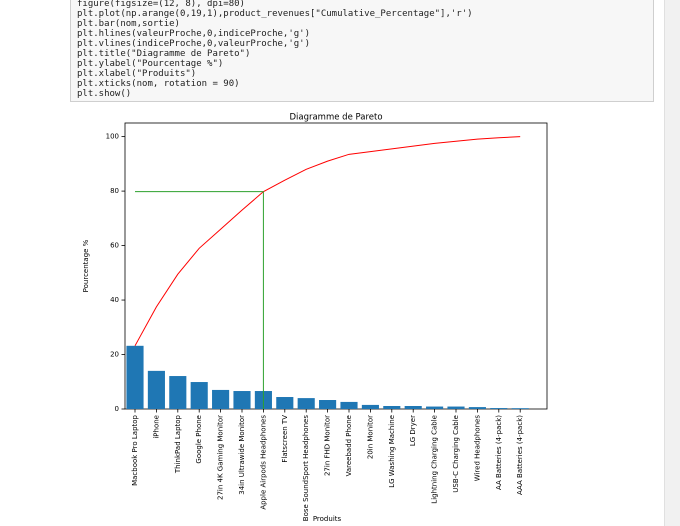 The height and width of the screenshot is (526, 680). What do you see at coordinates (150, 64) in the screenshot?
I see `code-line: plt.ylabel("Pourcentage %")` at bounding box center [150, 64].